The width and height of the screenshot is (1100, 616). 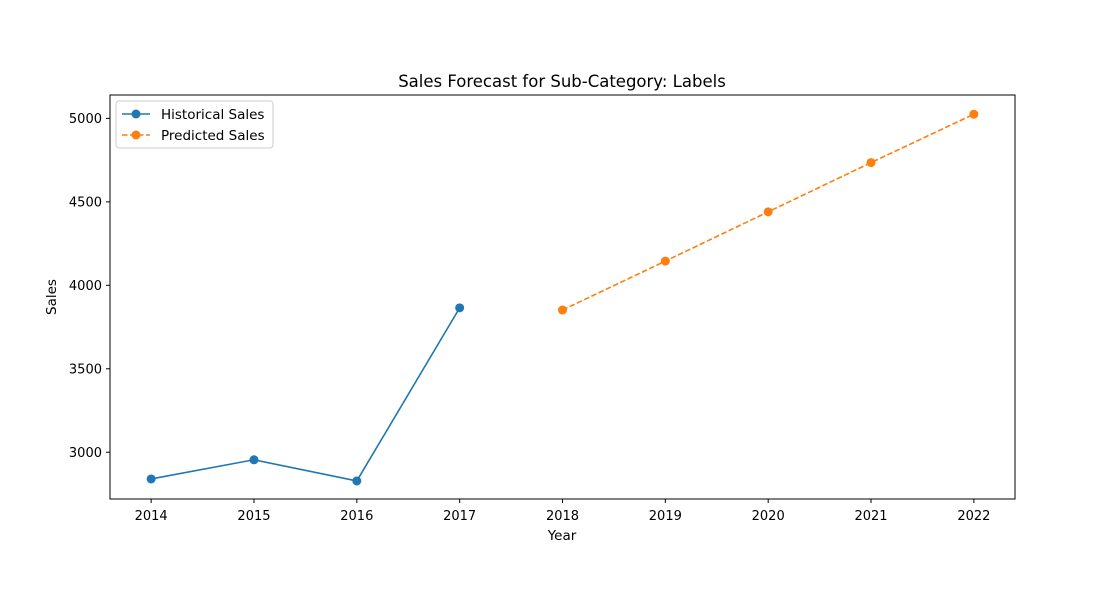 I want to click on y-tick-label: 5000, so click(x=85, y=119).